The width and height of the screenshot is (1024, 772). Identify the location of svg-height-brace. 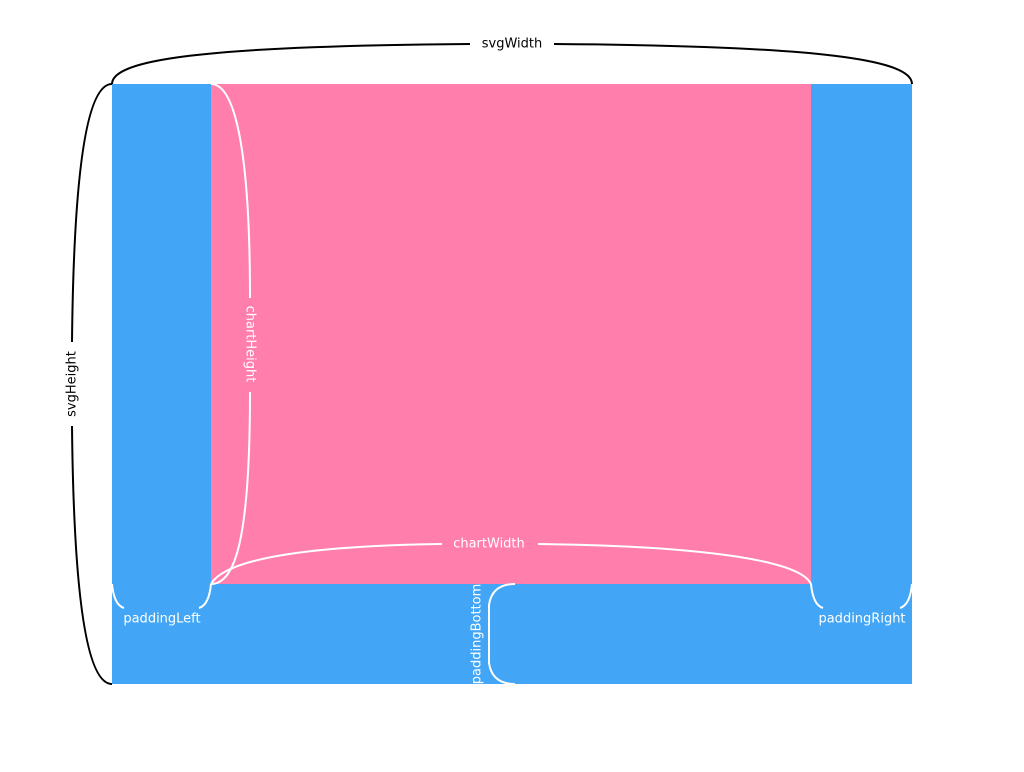
(92, 384).